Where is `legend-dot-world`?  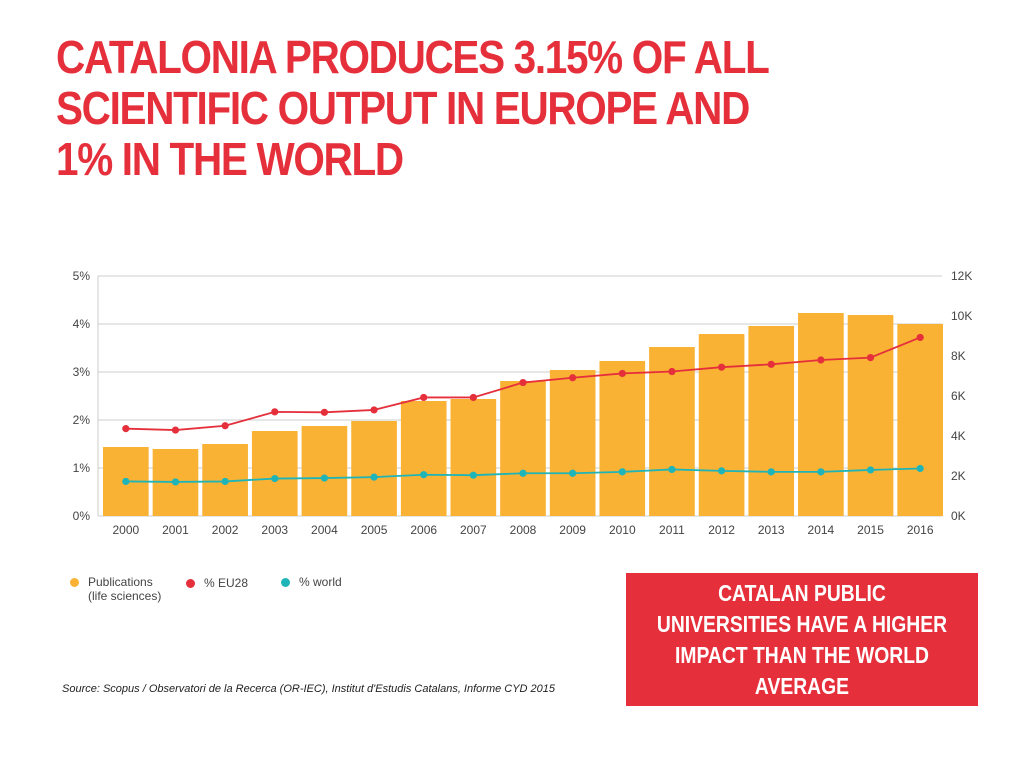
legend-dot-world is located at coordinates (285, 582).